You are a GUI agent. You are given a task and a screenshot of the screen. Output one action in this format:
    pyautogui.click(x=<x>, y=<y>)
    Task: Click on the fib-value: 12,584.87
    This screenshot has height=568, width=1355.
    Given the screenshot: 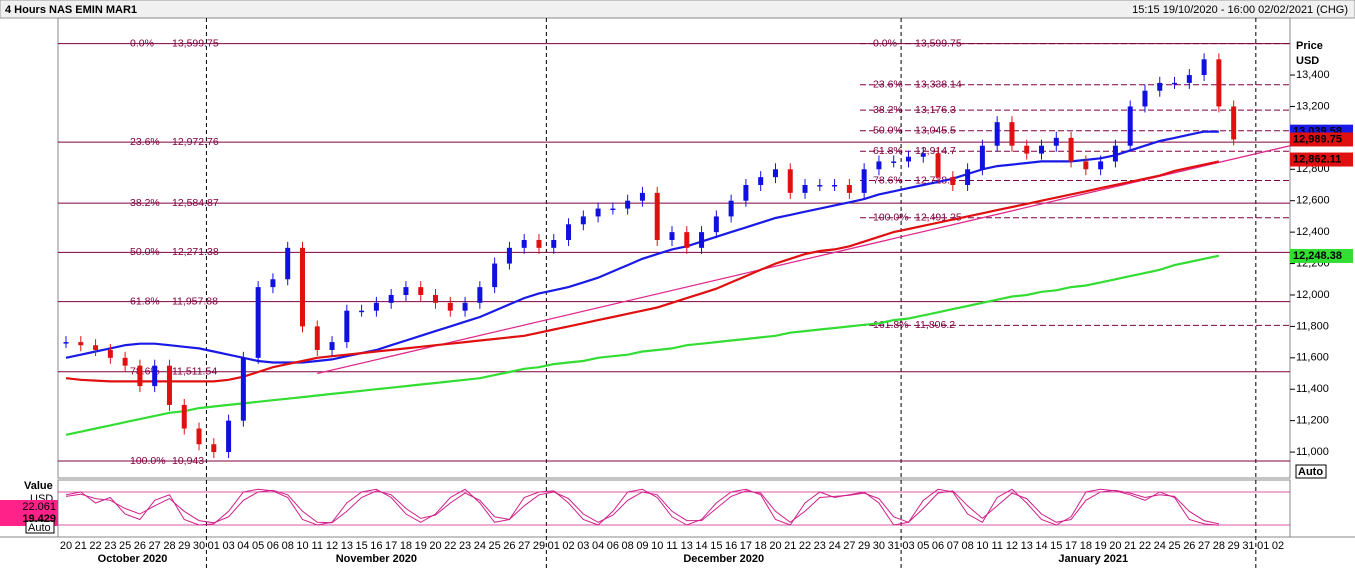 What is the action you would take?
    pyautogui.click(x=195, y=203)
    